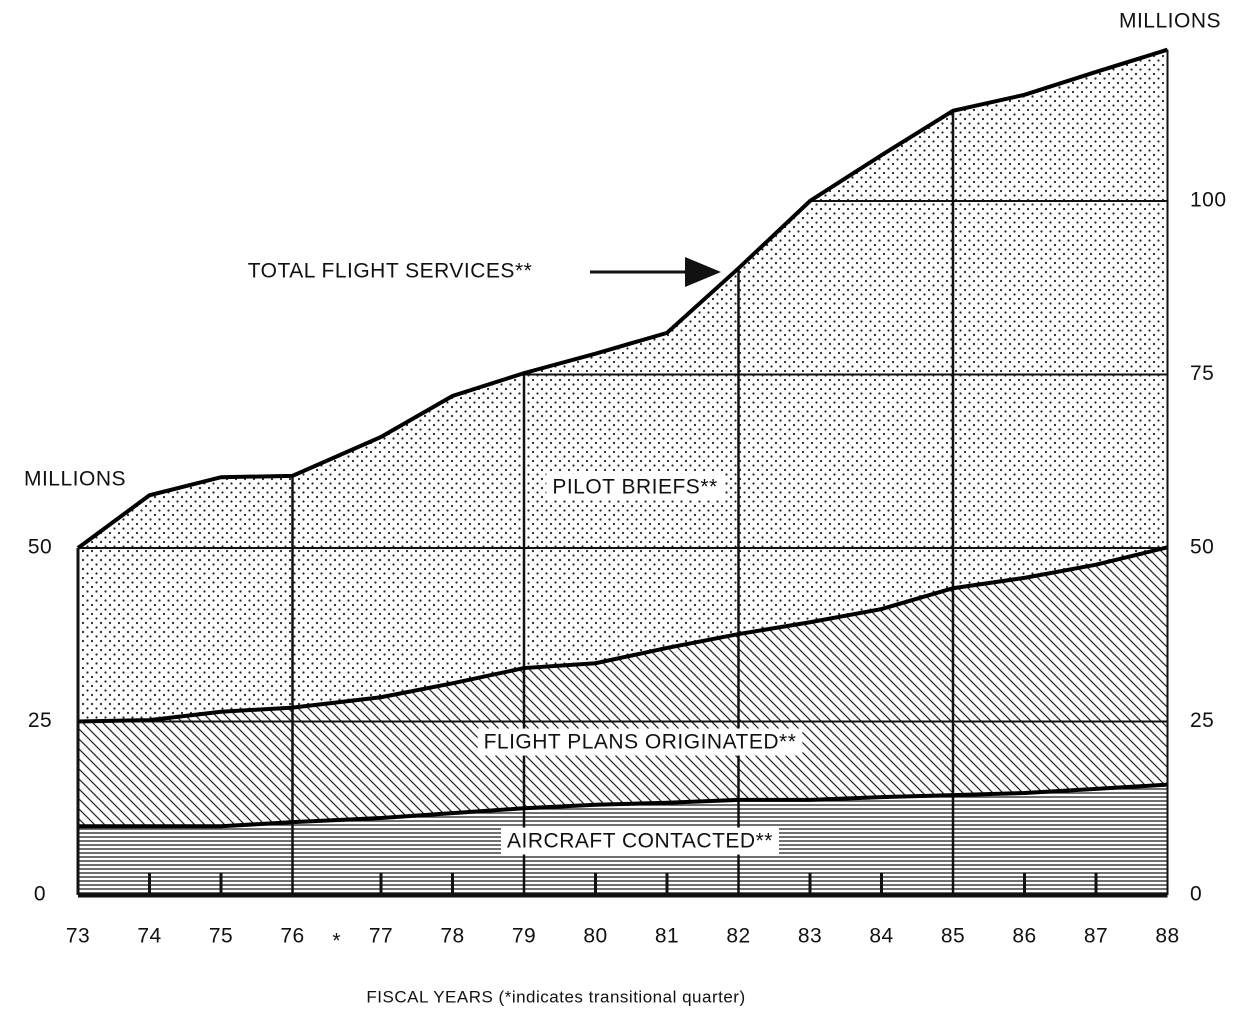 This screenshot has height=1009, width=1249. What do you see at coordinates (595, 936) in the screenshot?
I see `x-tick-label: 80` at bounding box center [595, 936].